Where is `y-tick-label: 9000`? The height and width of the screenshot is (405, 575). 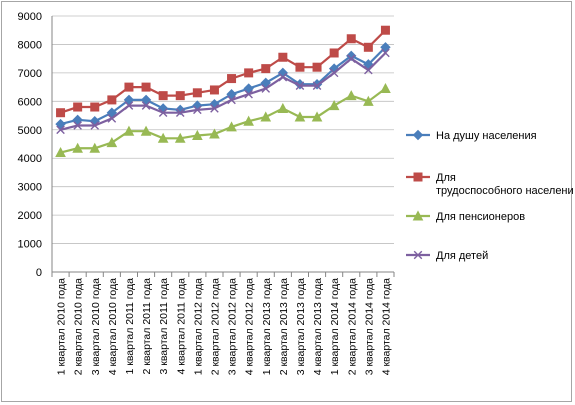
y-tick-label: 9000 is located at coordinates (30, 17).